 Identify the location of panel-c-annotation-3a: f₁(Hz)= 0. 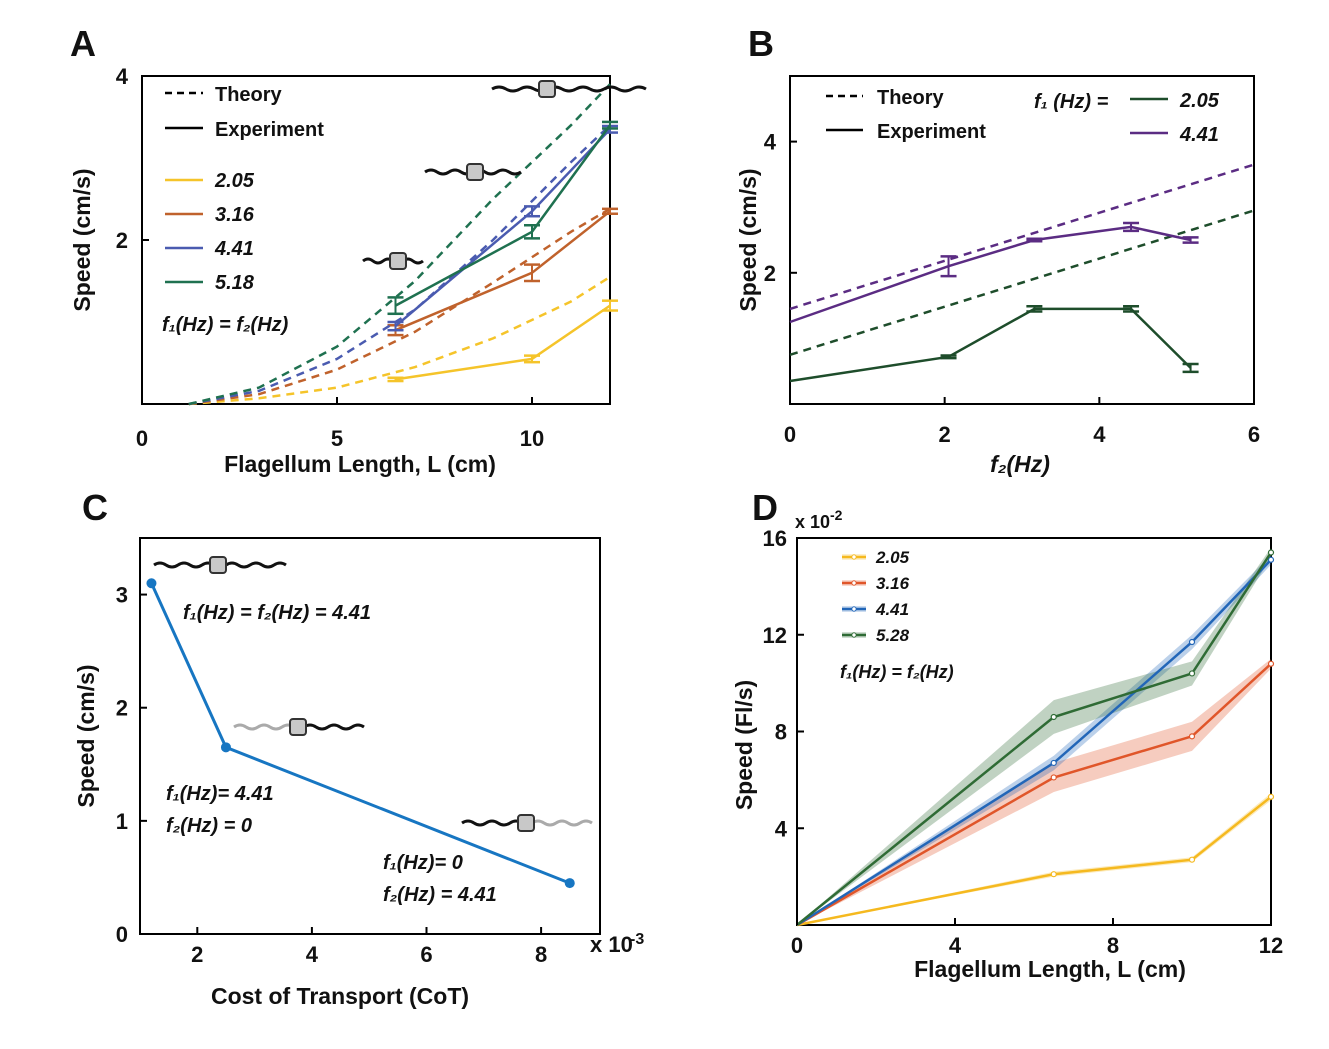
(423, 863).